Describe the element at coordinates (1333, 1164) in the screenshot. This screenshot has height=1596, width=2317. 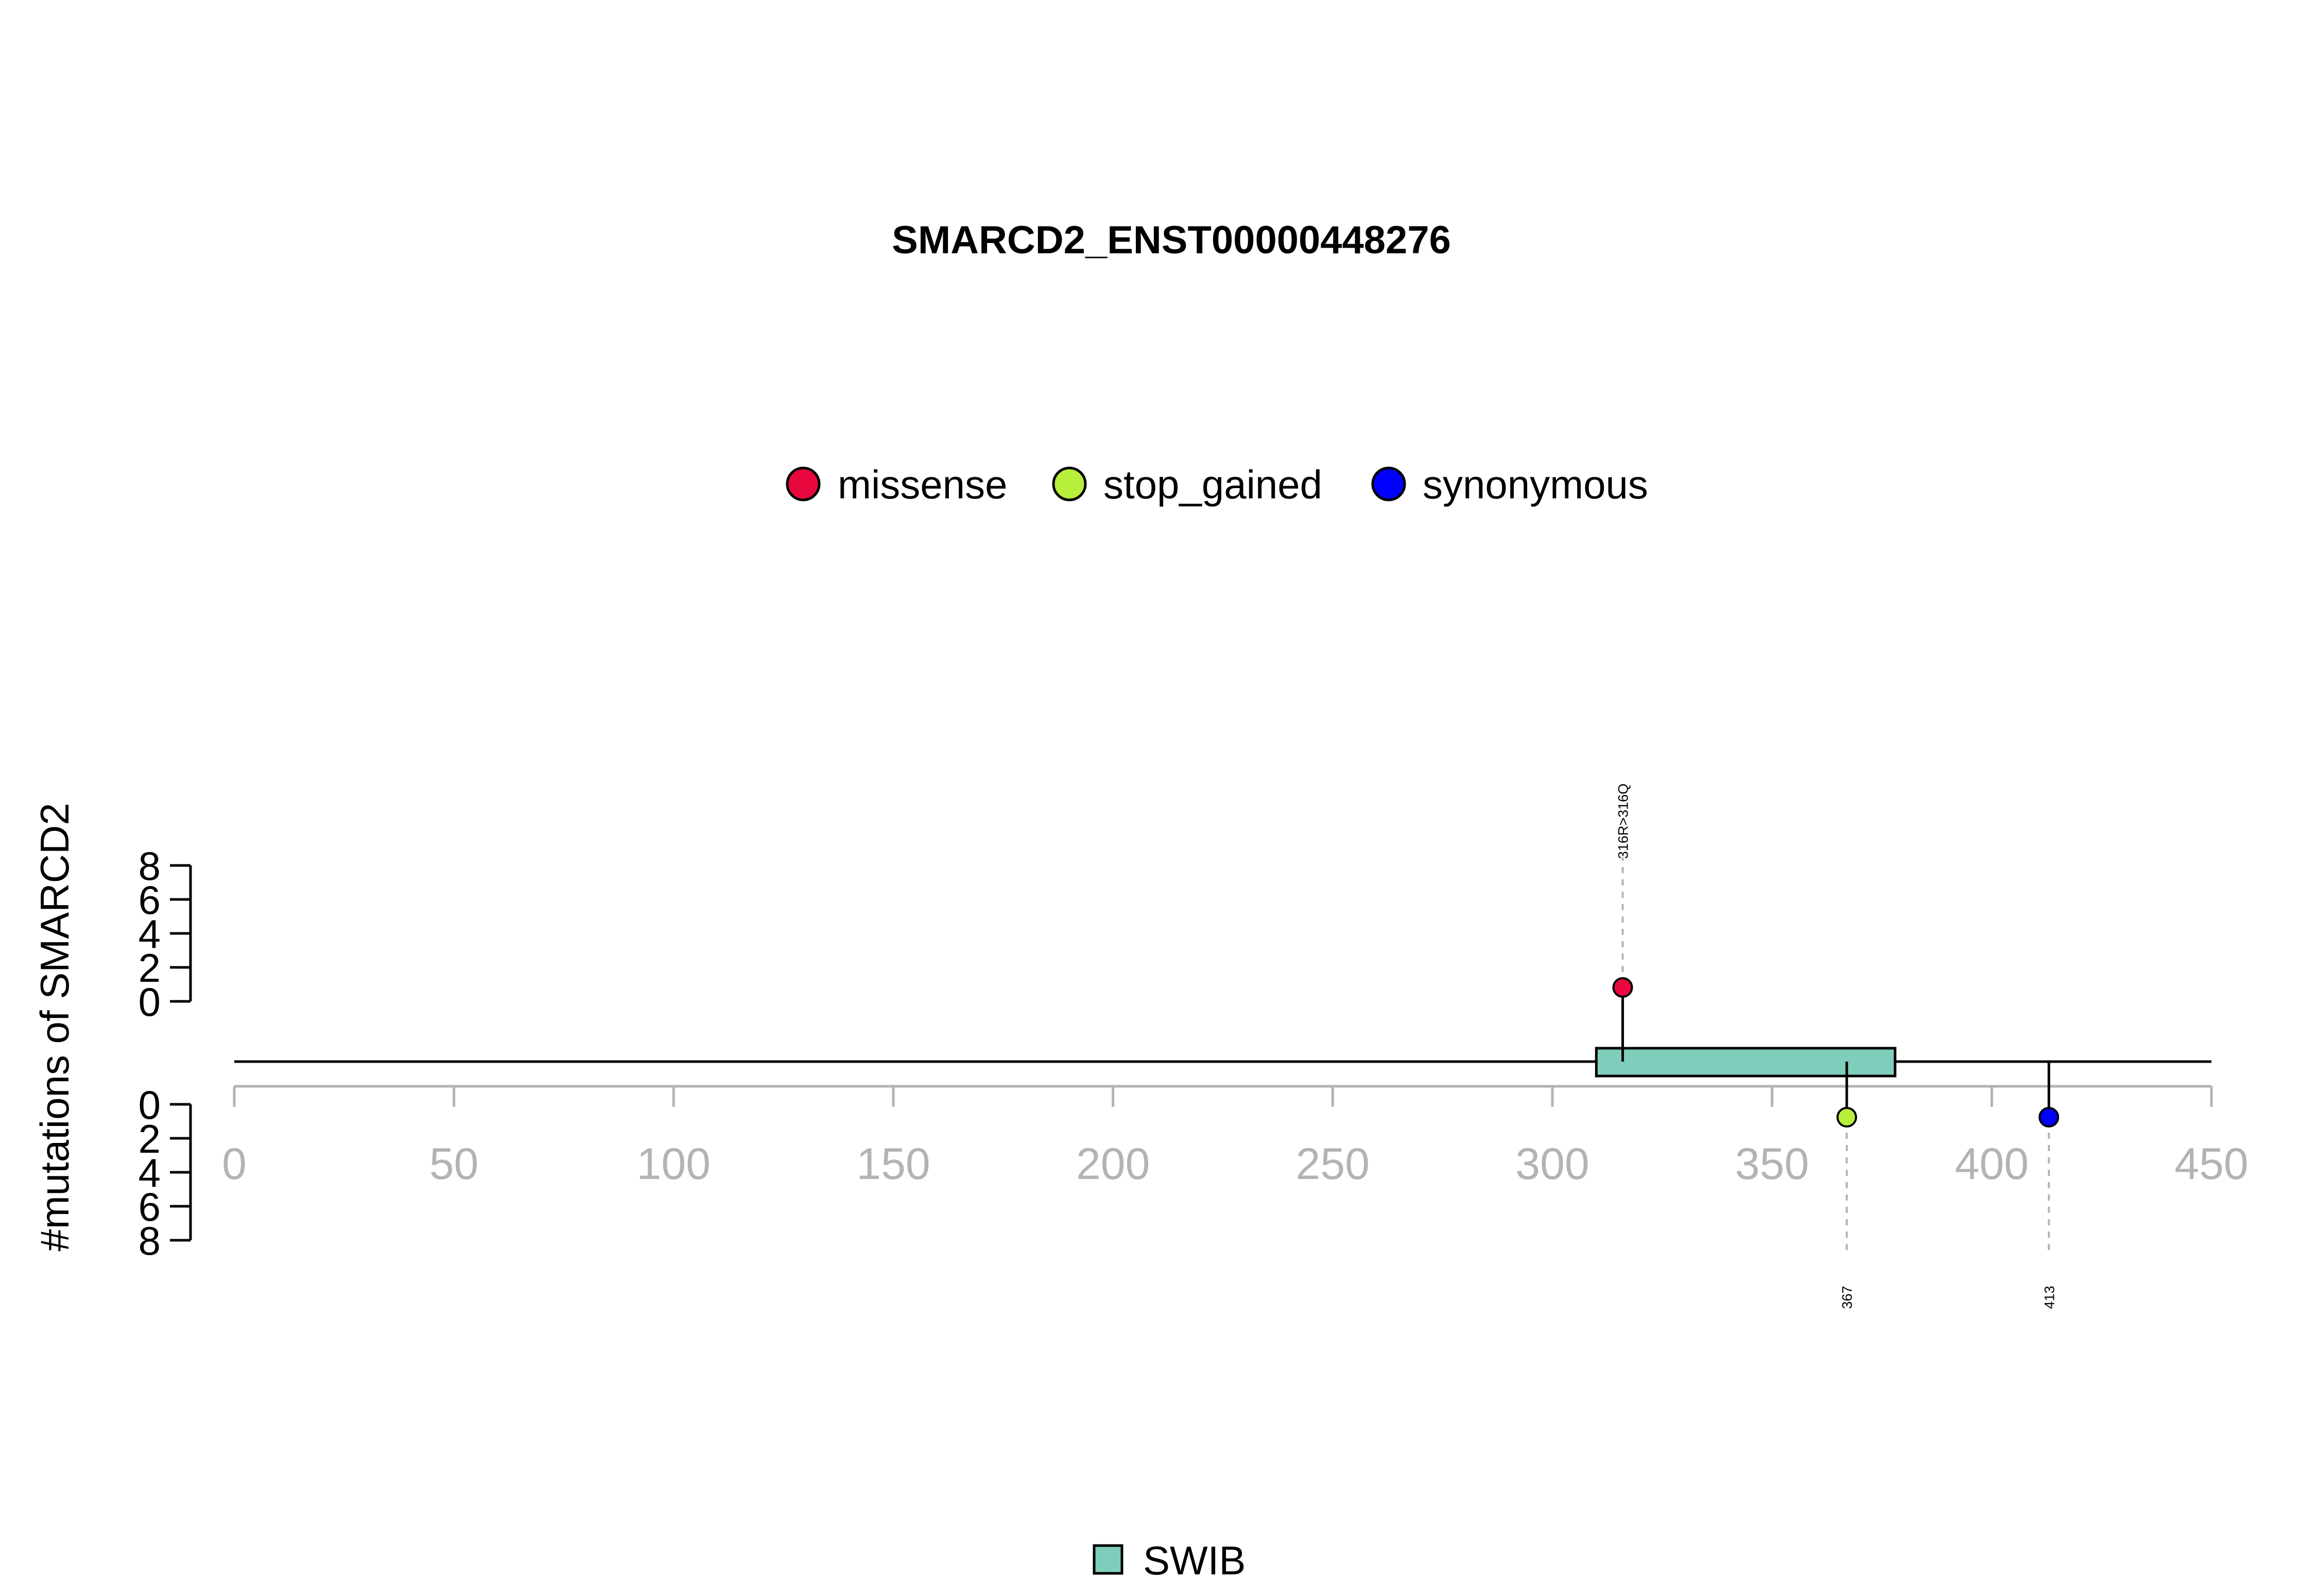
I see `x-tick-label: 250` at that location.